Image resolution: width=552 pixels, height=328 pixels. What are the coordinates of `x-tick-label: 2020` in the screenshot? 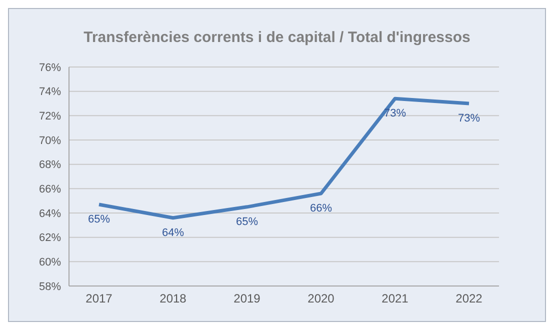 It's located at (321, 299).